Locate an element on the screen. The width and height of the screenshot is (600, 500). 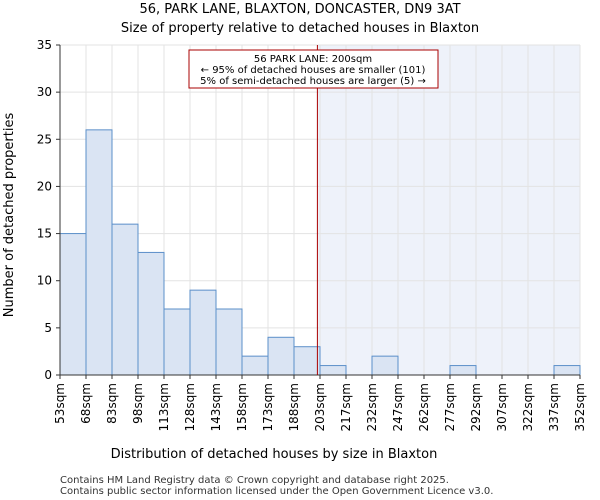
x-tick-label: 83sqm is located at coordinates (112, 403).